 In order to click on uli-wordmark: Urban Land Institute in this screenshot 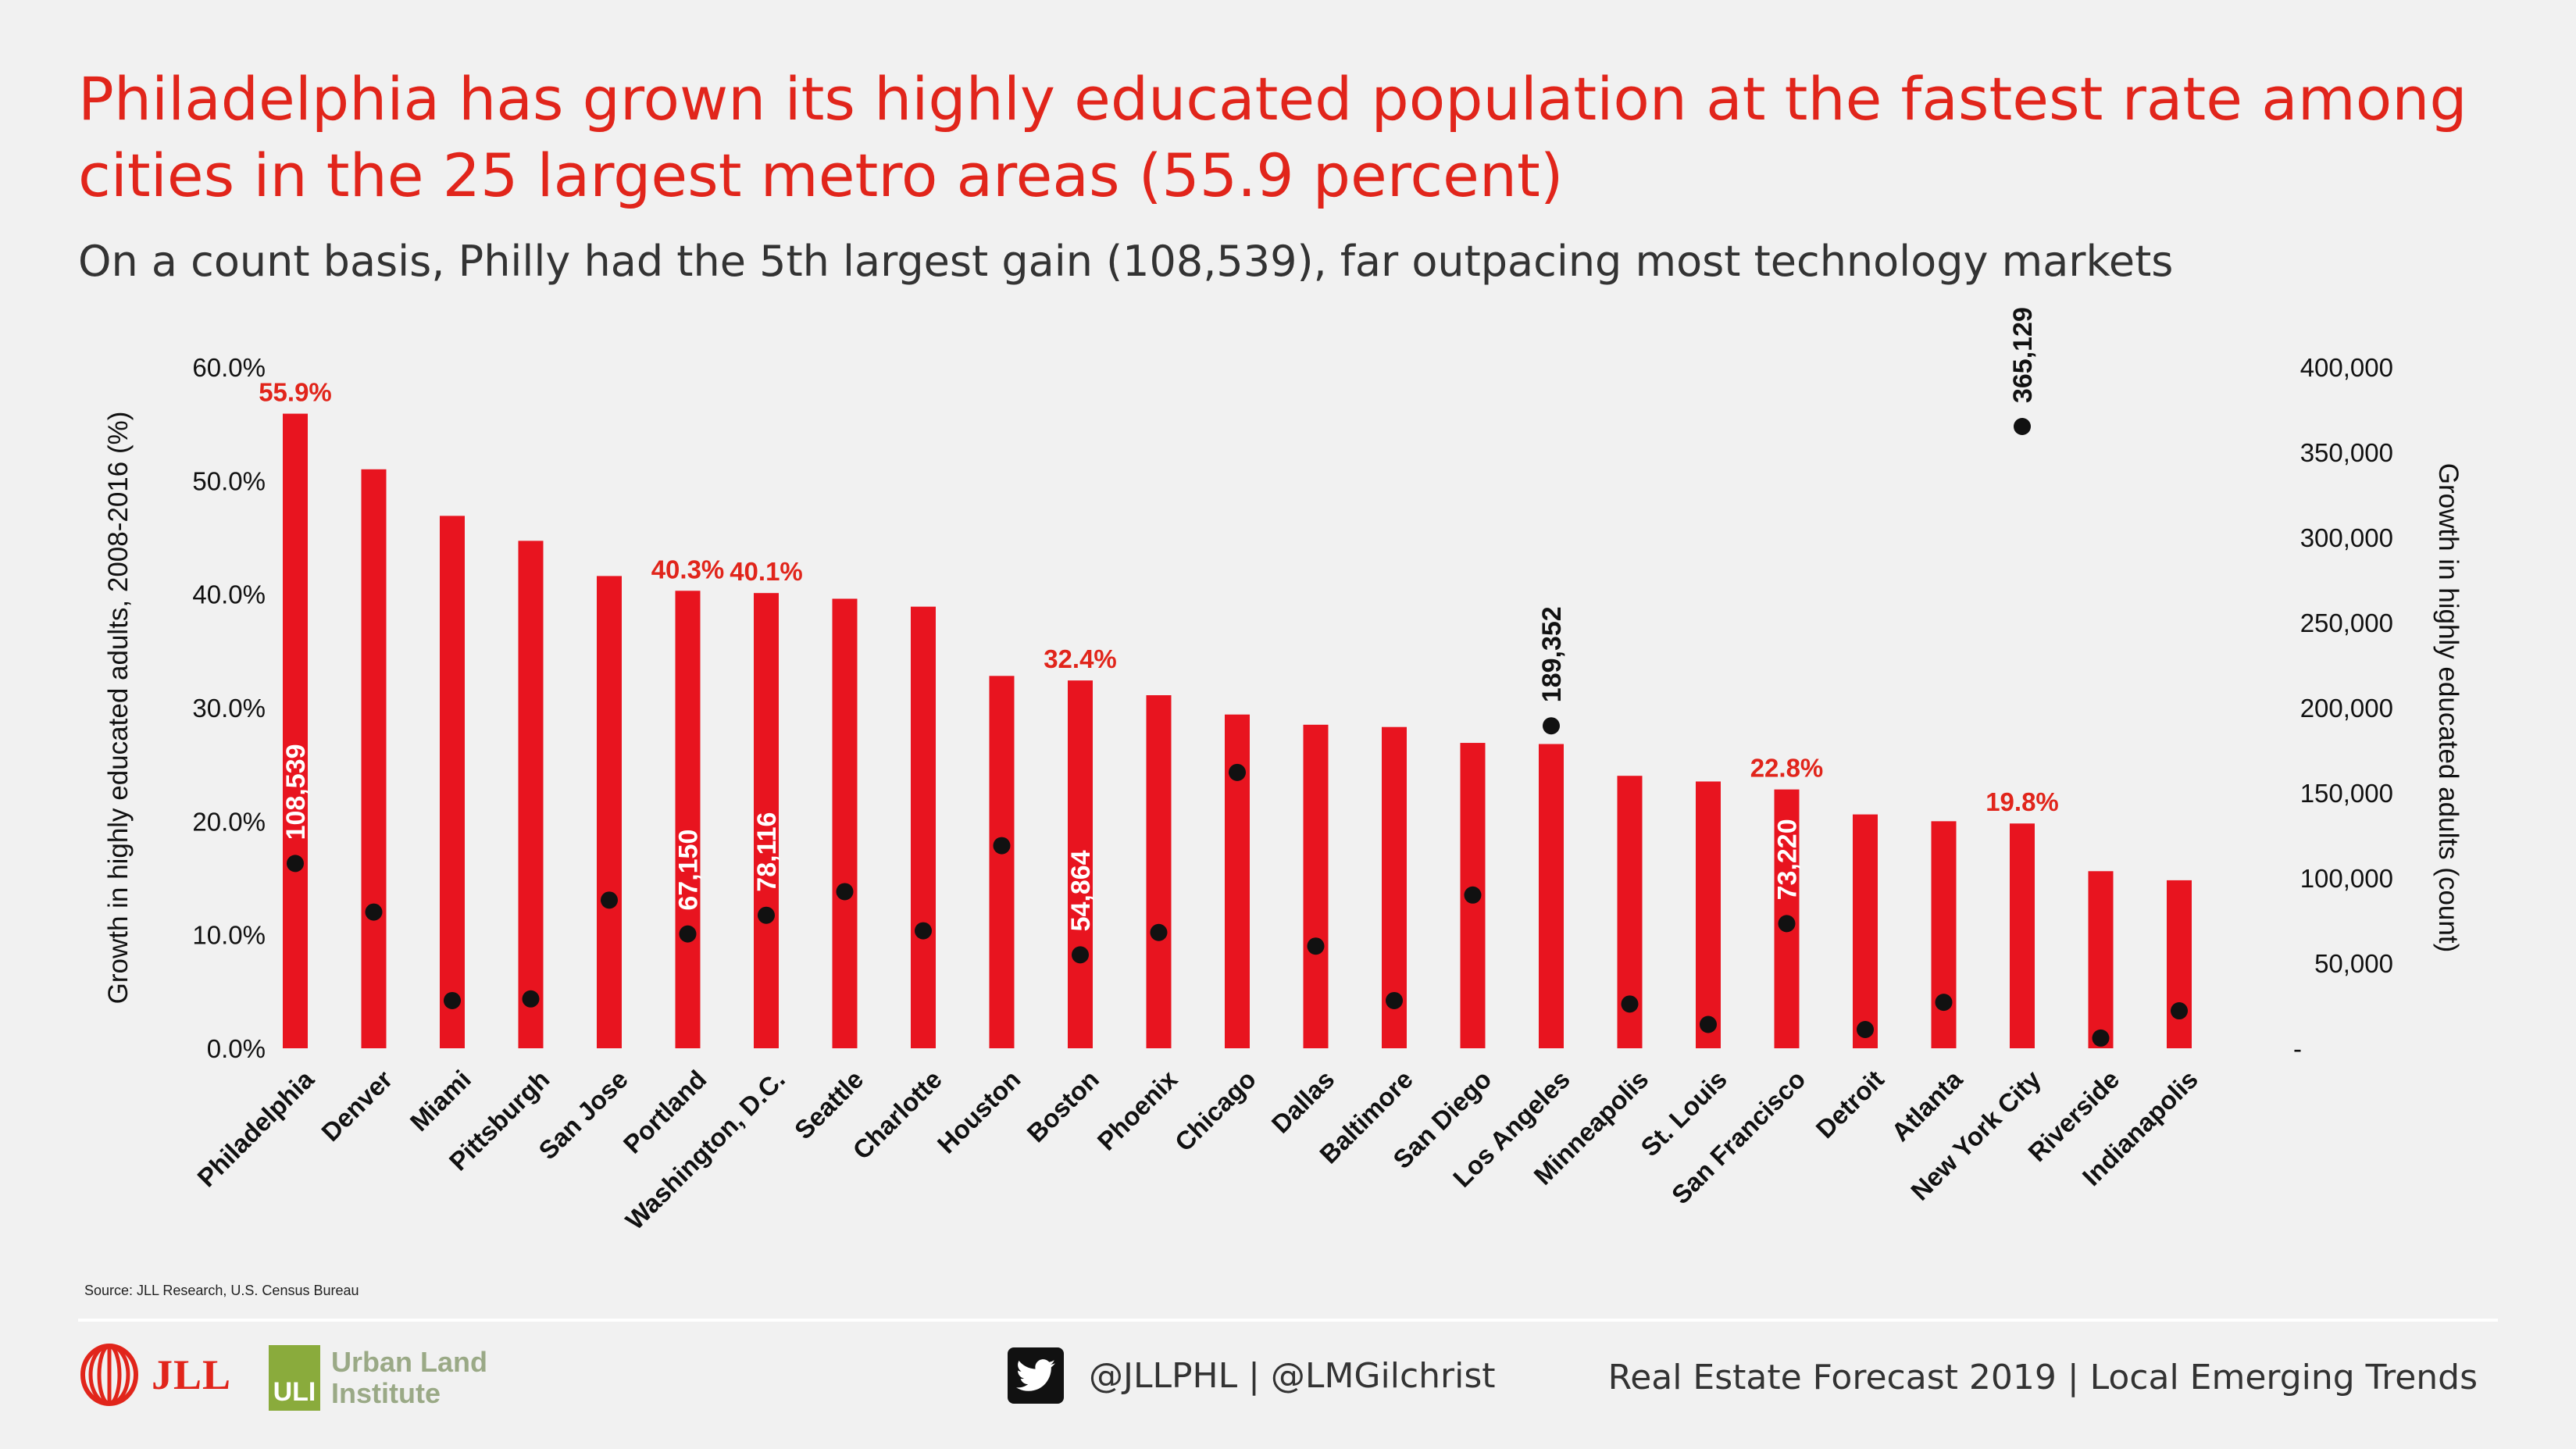, I will do `click(409, 1378)`.